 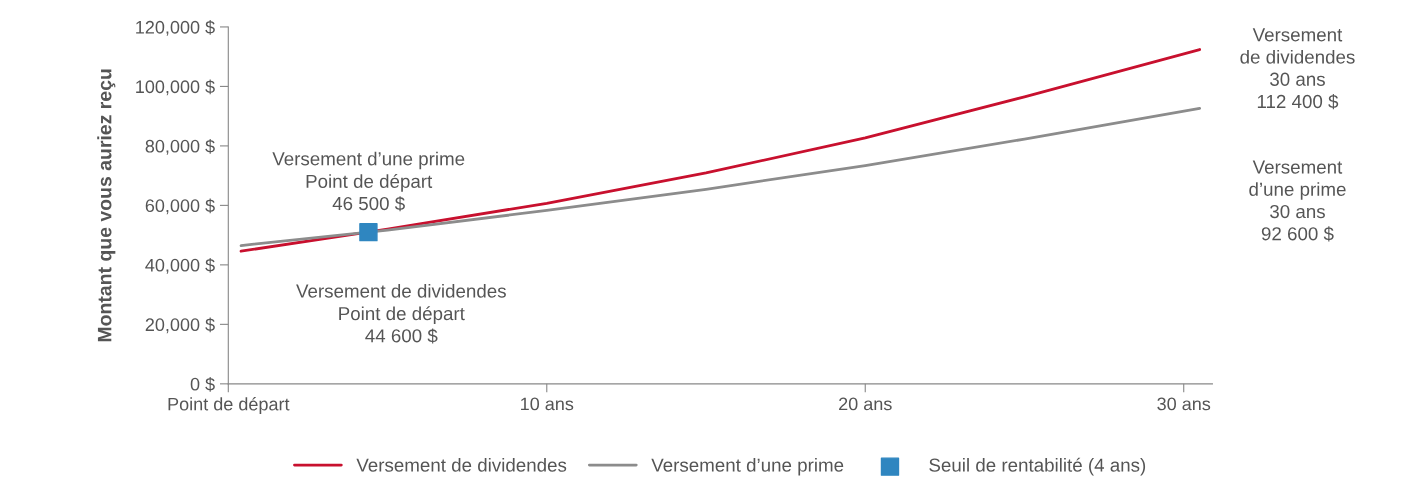 What do you see at coordinates (180, 325) in the screenshot?
I see `y-tick-label: 20,000 $` at bounding box center [180, 325].